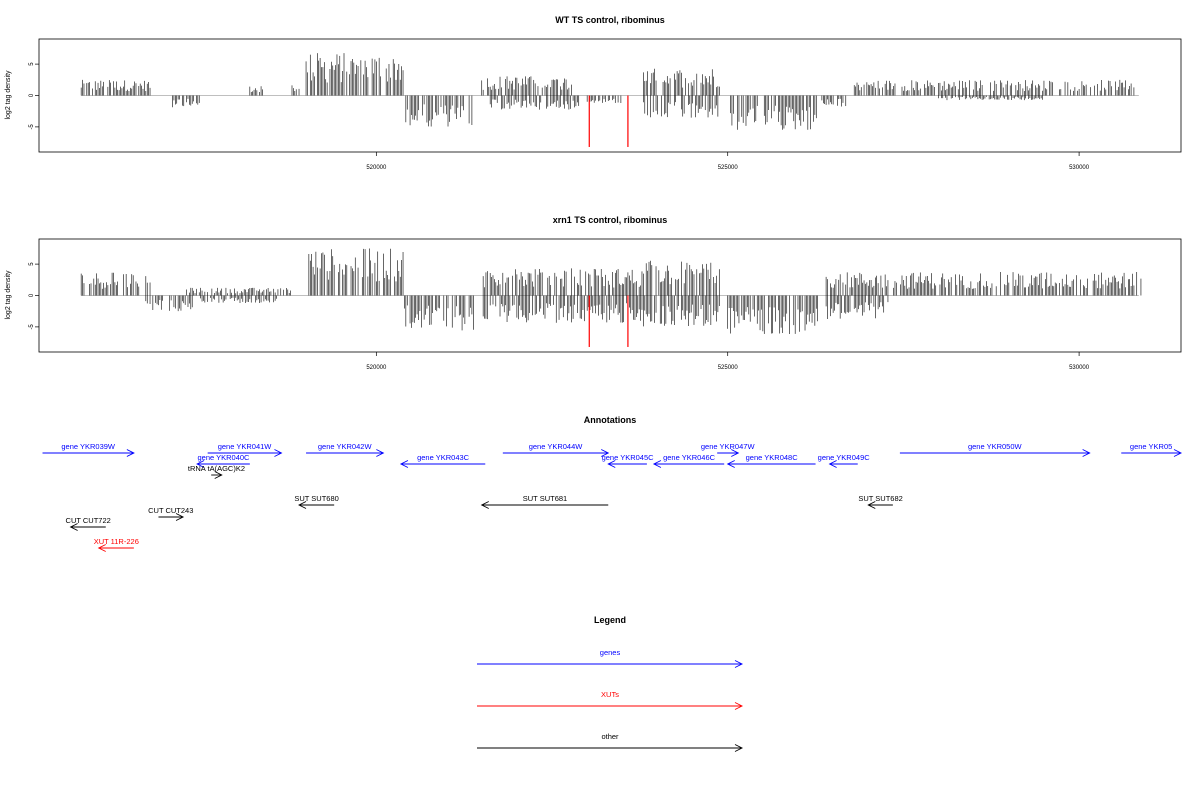 The width and height of the screenshot is (1200, 800). Describe the element at coordinates (628, 457) in the screenshot. I see `feature-label: gene YKR045C` at that location.